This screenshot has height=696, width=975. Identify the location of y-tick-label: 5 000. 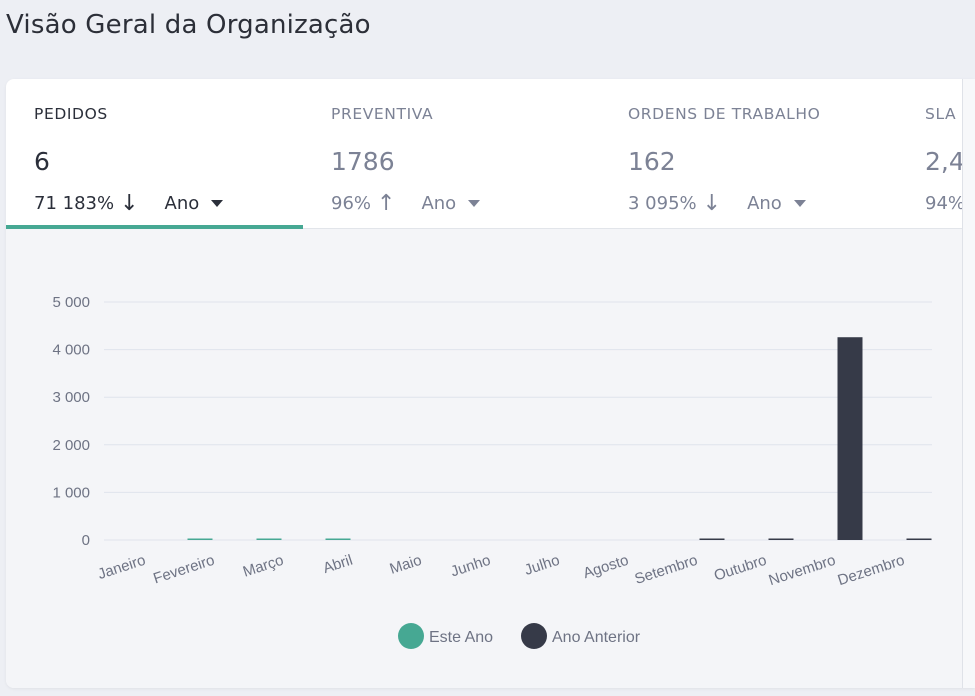
(71, 302).